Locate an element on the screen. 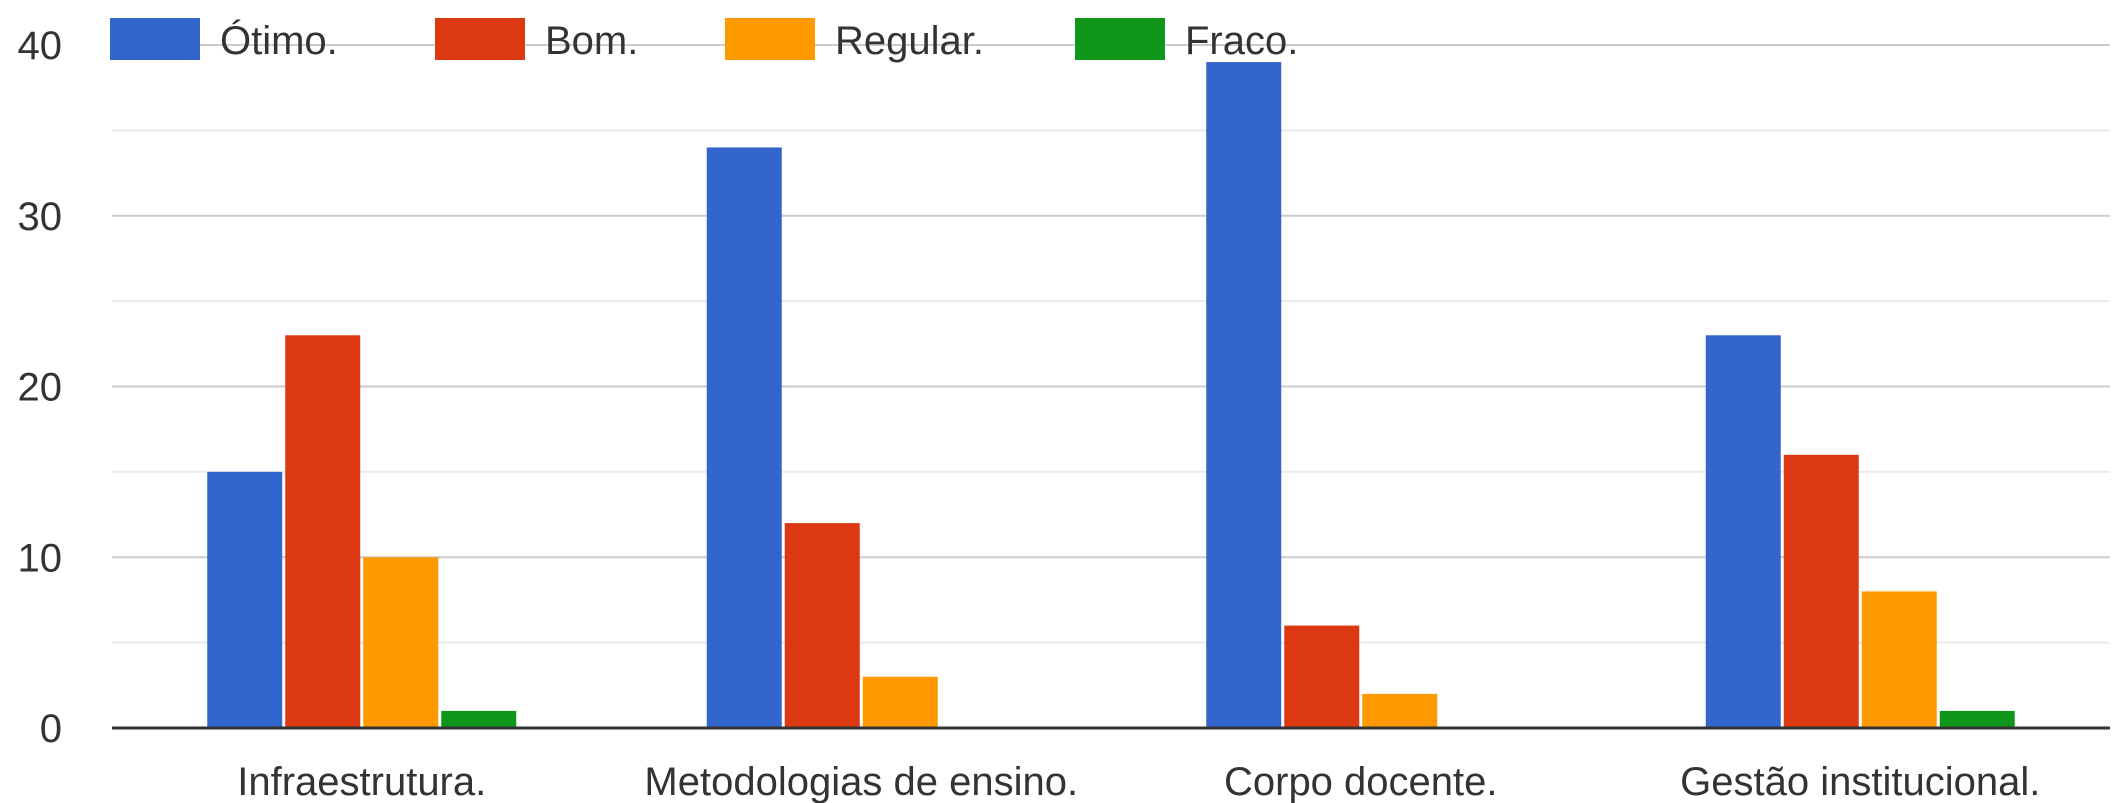  legend-label: Ótimo. is located at coordinates (279, 40).